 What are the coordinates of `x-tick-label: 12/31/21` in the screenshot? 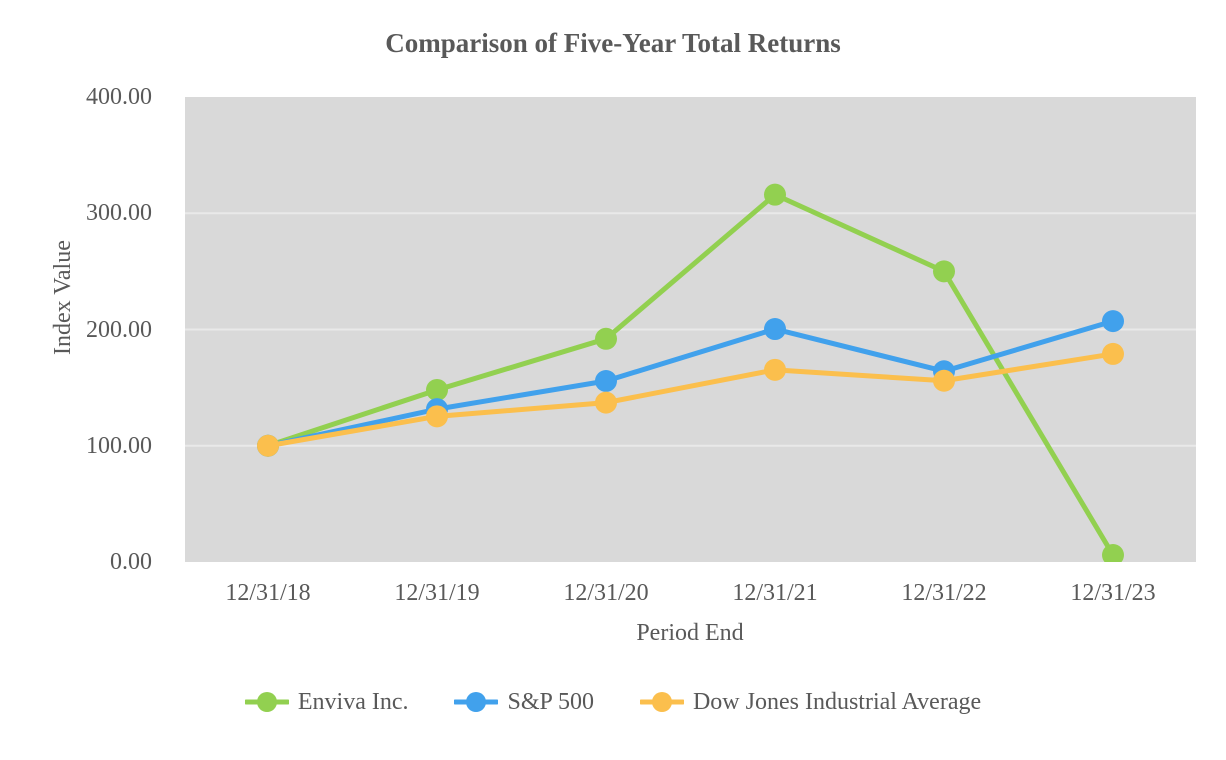 It's located at (775, 593).